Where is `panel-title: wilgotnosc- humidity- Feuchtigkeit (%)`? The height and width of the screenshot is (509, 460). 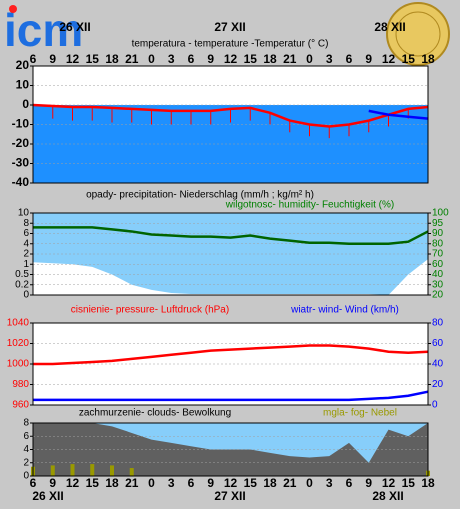 panel-title: wilgotnosc- humidity- Feuchtigkeit (%) is located at coordinates (309, 205).